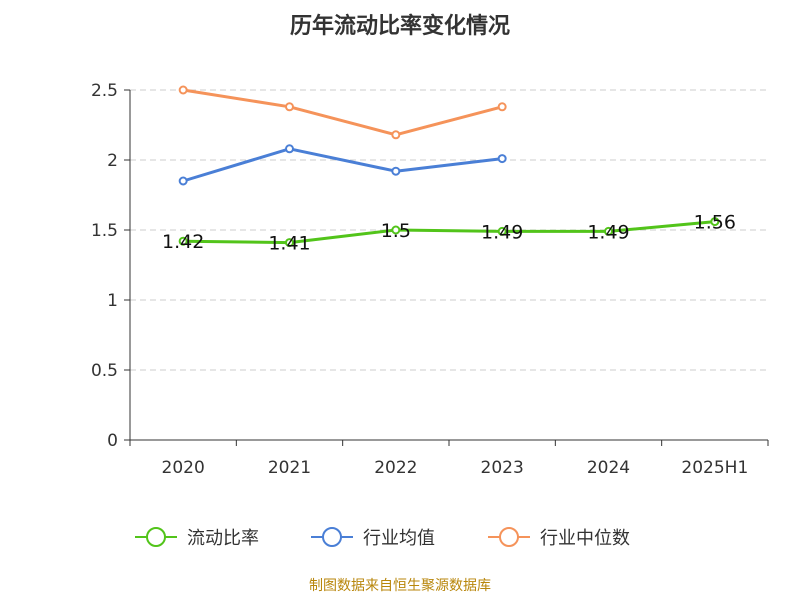 The height and width of the screenshot is (600, 800). I want to click on x-tick-label: 2023, so click(502, 468).